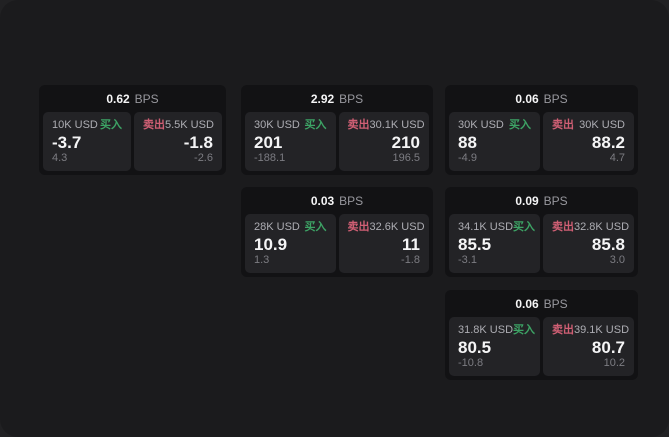 The image size is (669, 437). Describe the element at coordinates (602, 330) in the screenshot. I see `sell-notional: 39.1K USD` at that location.